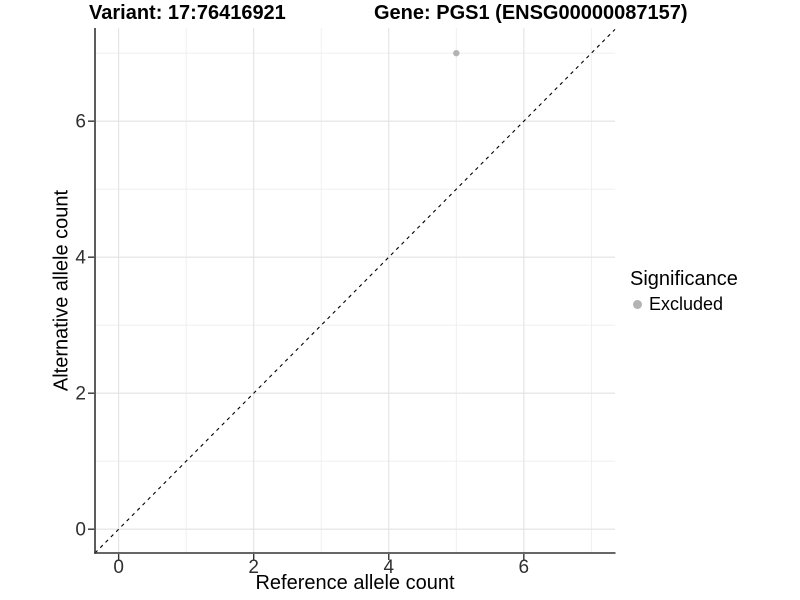 The width and height of the screenshot is (800, 600). Describe the element at coordinates (80, 394) in the screenshot. I see `y-tick-label: 2` at that location.